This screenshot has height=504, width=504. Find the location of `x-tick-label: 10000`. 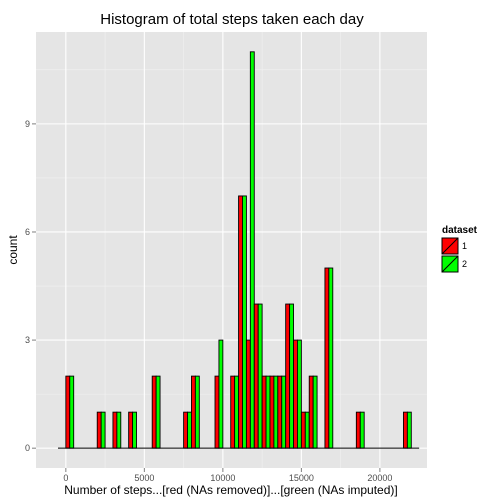

x-tick-label: 10000 is located at coordinates (222, 478).